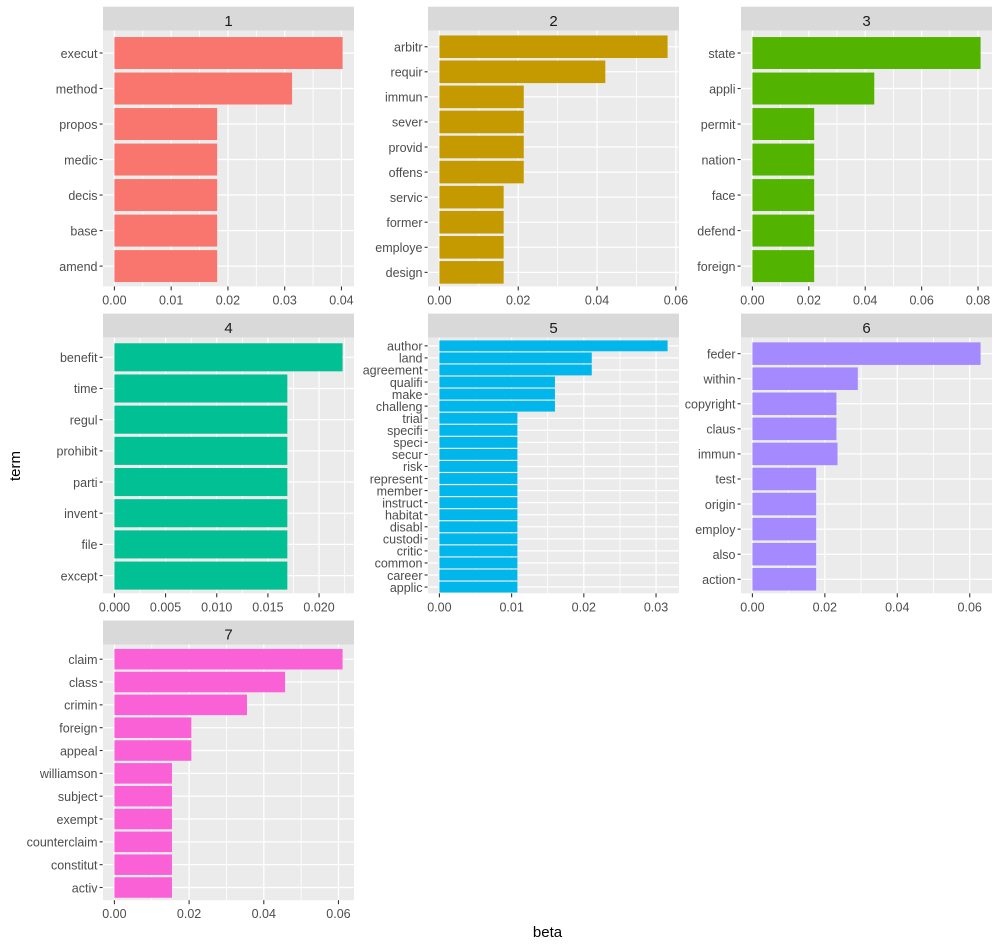 This screenshot has width=1000, height=947. Describe the element at coordinates (410, 552) in the screenshot. I see `svg-text: critic` at that location.